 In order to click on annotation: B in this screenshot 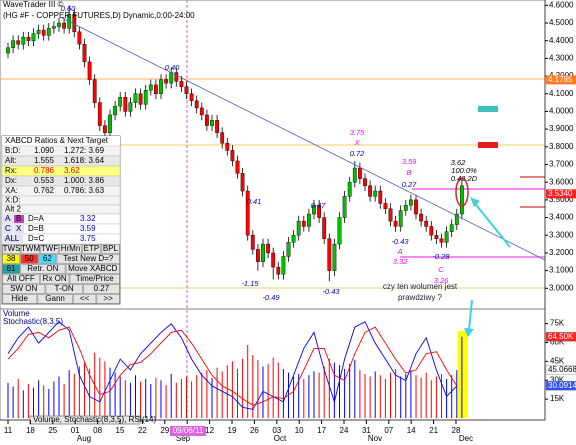, I will do `click(408, 172)`.